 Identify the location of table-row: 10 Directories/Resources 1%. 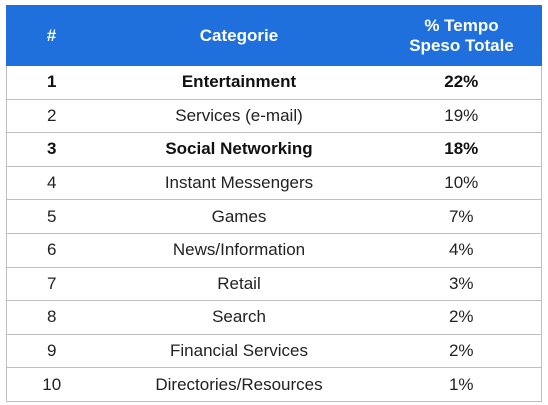
(274, 384).